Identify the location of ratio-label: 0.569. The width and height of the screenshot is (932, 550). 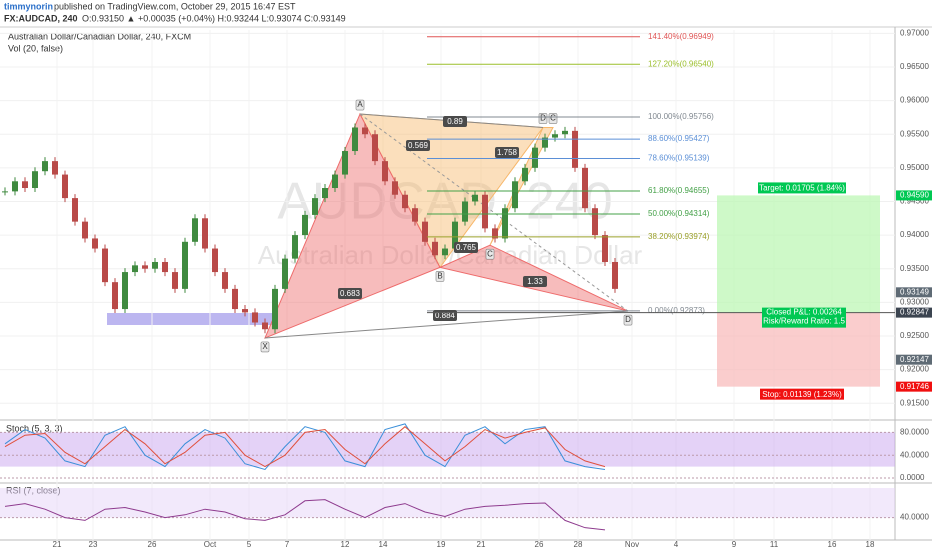
(418, 145).